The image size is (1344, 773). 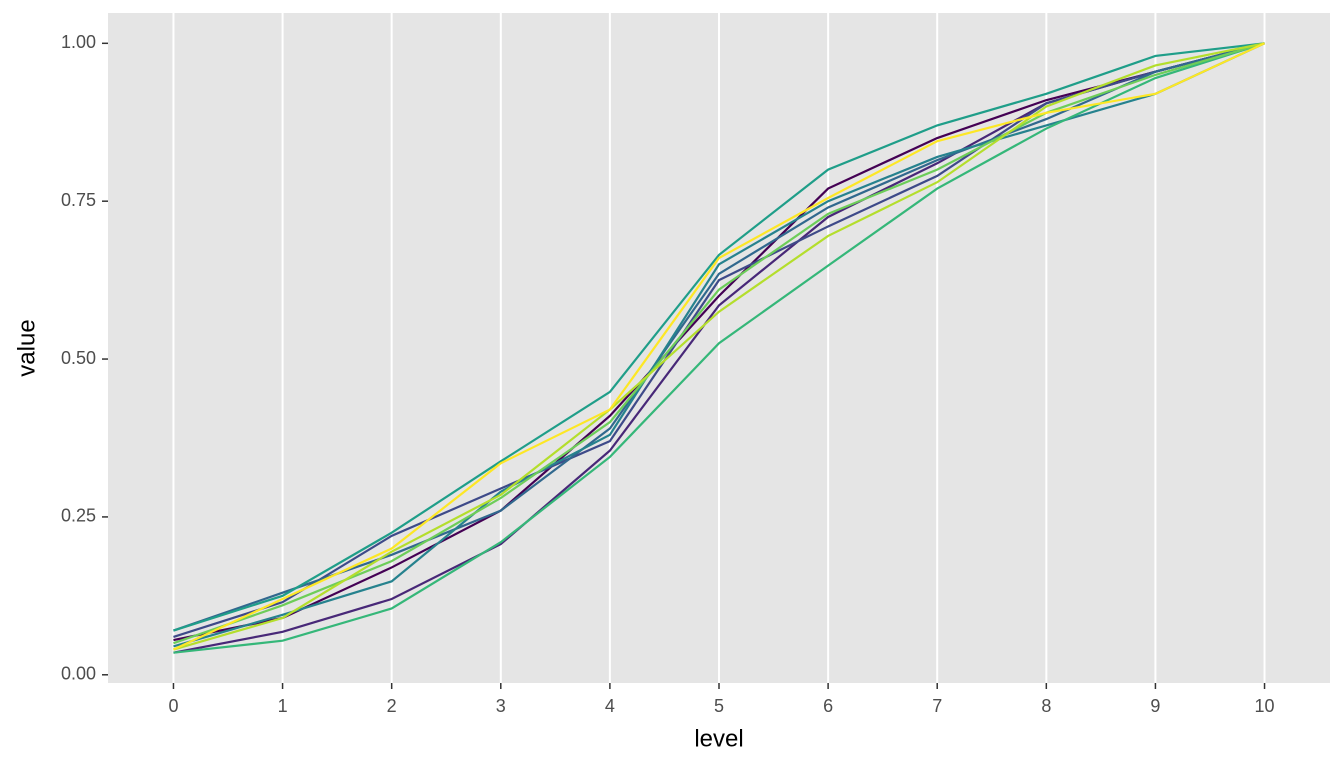 What do you see at coordinates (283, 706) in the screenshot?
I see `x-tick-label: 1` at bounding box center [283, 706].